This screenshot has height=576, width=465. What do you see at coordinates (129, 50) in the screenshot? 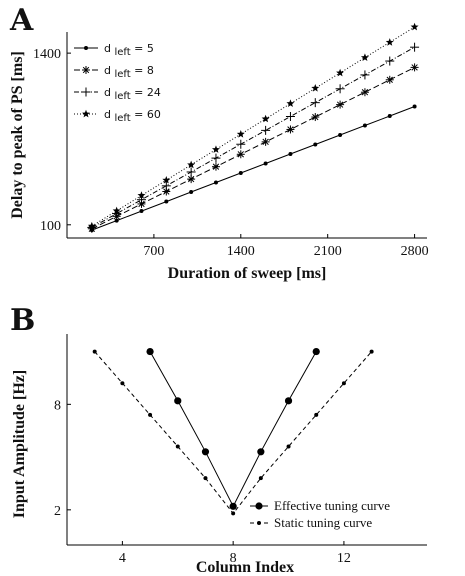
I see `legend-label: d left = 5` at bounding box center [129, 50].